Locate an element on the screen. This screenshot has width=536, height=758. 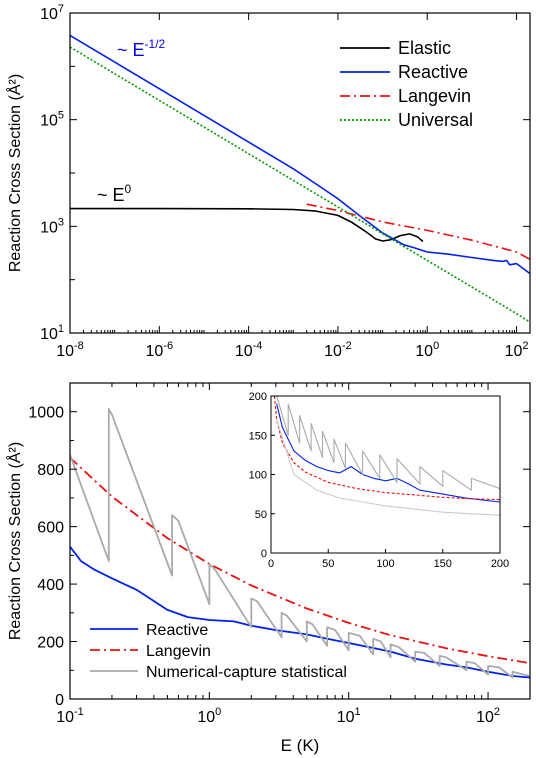
bottom-y-tick-label: 600 is located at coordinates (50, 528).